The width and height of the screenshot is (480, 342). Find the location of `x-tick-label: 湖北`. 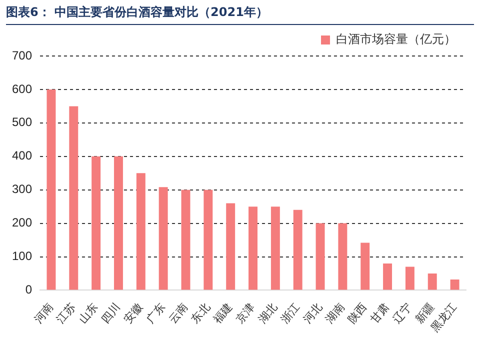

x-tick-label: 湖北 is located at coordinates (268, 313).